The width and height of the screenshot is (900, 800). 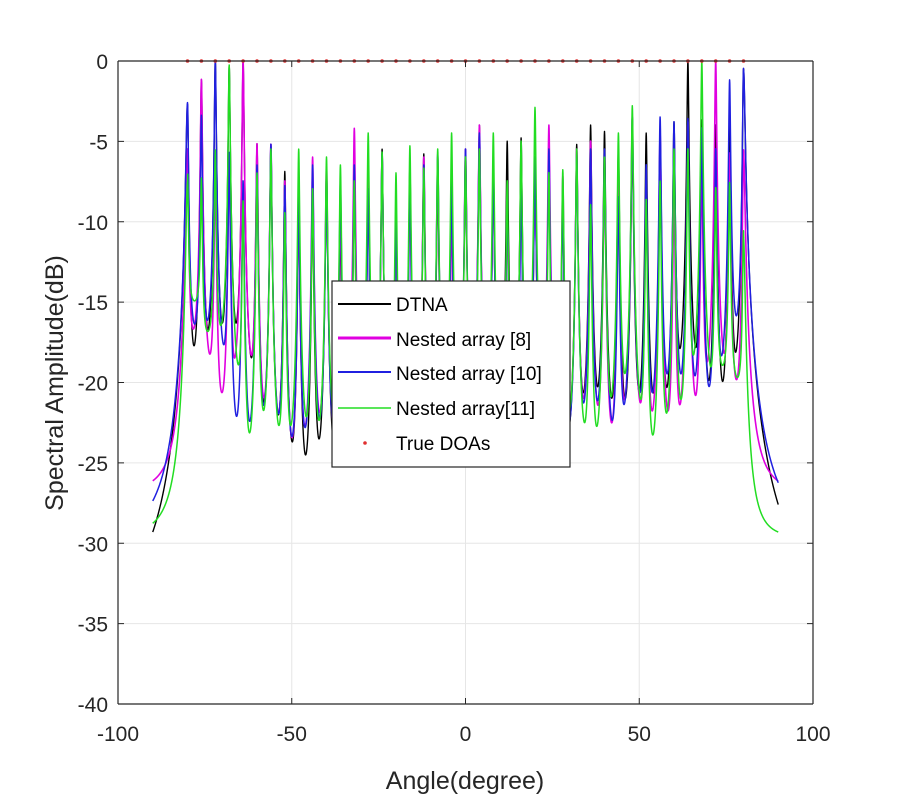 What do you see at coordinates (93, 544) in the screenshot?
I see `y-tick-label: -30` at bounding box center [93, 544].